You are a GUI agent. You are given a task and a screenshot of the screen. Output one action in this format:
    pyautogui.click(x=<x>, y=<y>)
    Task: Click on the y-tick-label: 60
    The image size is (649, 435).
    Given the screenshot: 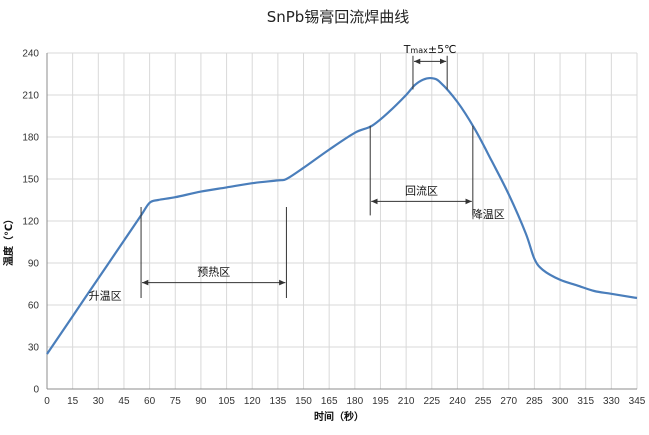 What is the action you would take?
    pyautogui.click(x=34, y=306)
    